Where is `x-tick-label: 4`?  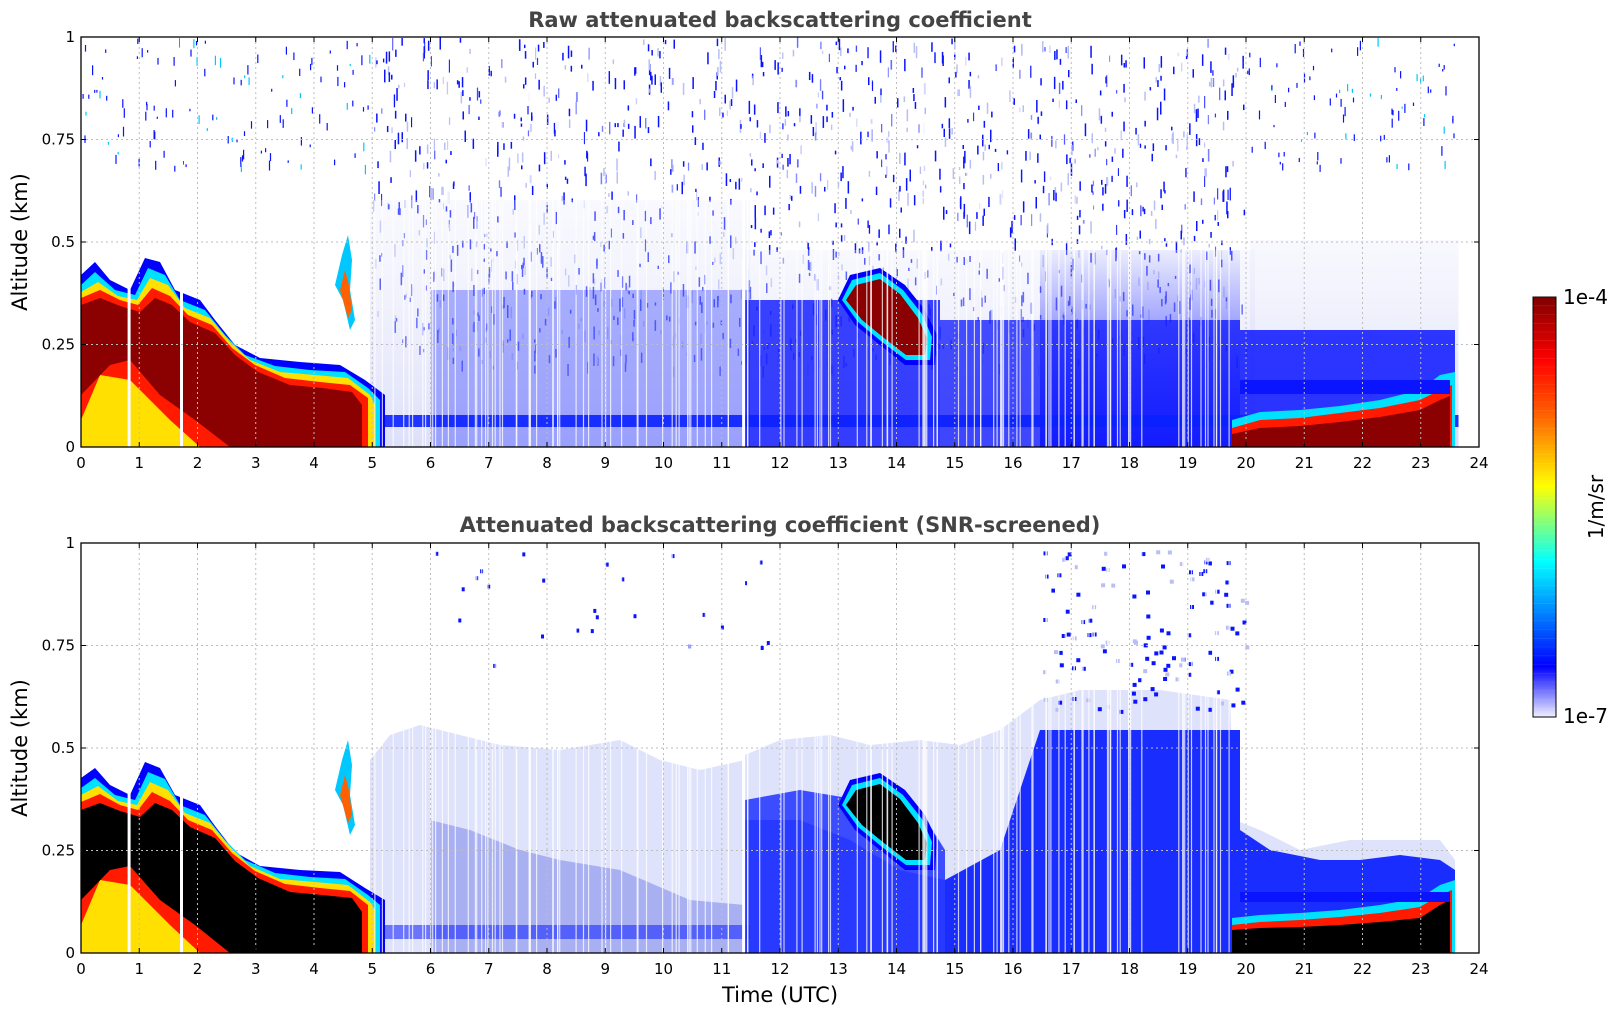 x-tick-label: 4 is located at coordinates (314, 969).